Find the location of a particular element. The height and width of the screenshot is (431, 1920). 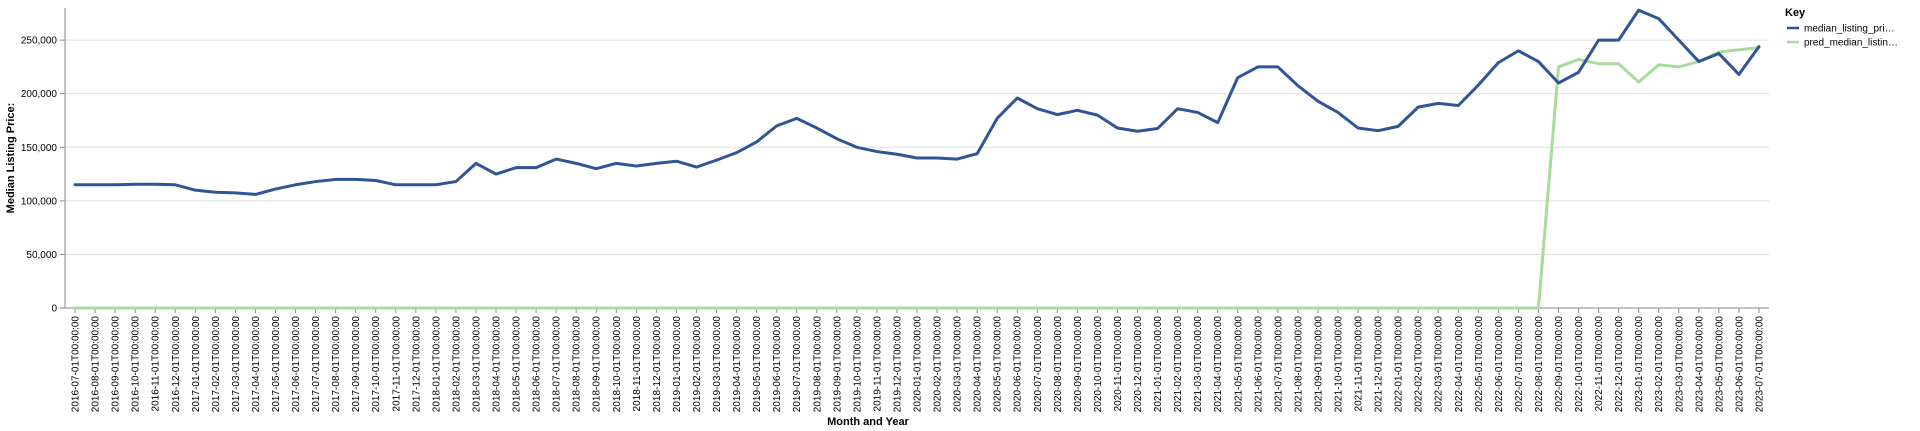

x-tick-label: 2016-11-01T00:00:00 is located at coordinates (156, 364).